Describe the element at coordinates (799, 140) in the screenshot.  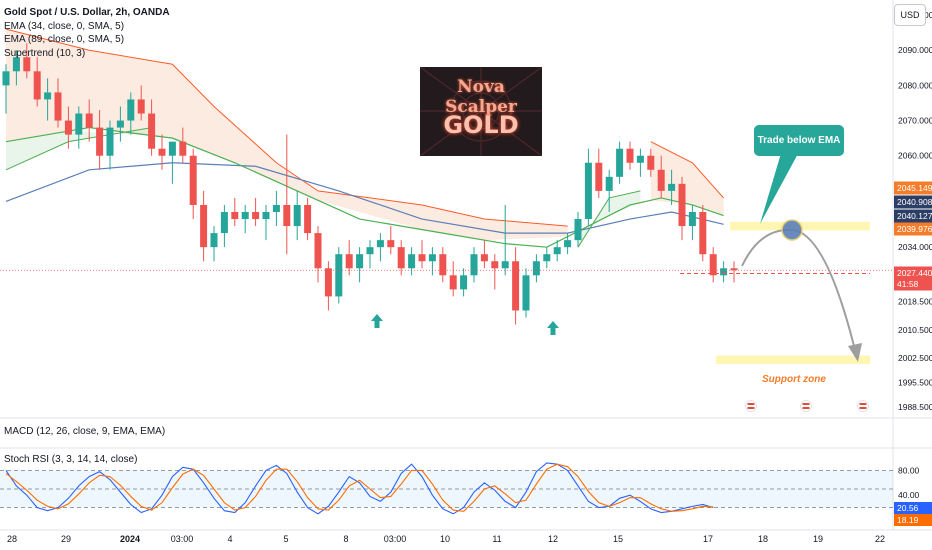
I see `trade-below-ema-callout: Trade below EMA` at that location.